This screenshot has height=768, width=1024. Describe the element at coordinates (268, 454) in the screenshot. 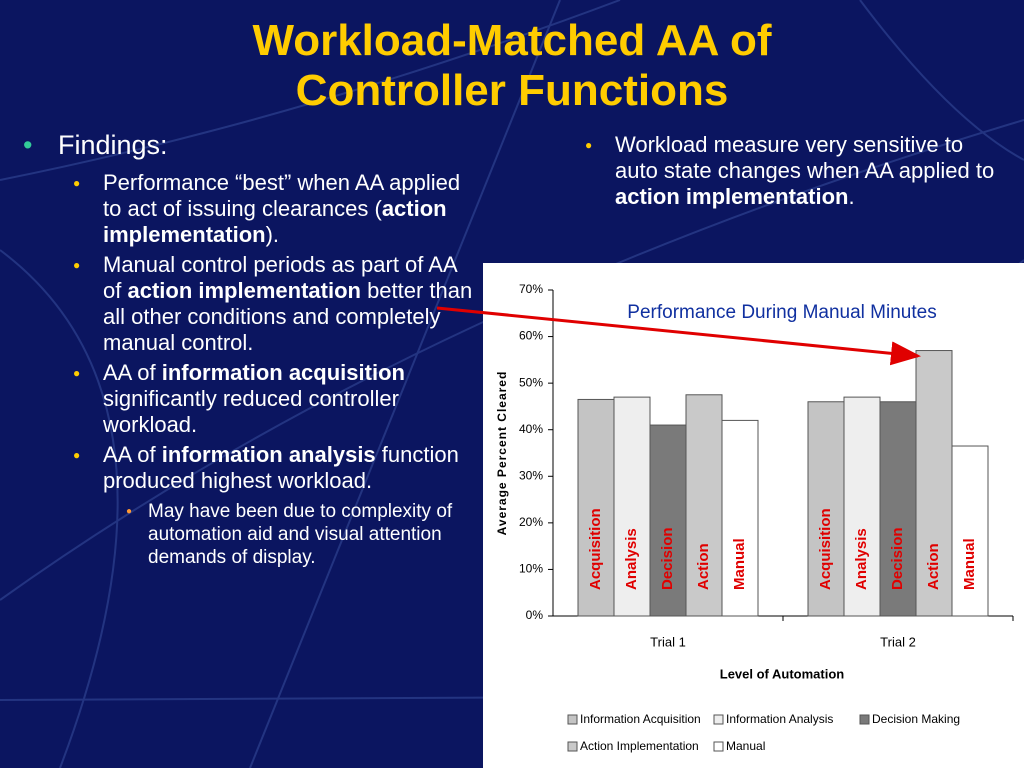

I see `text-run: information analysis` at that location.